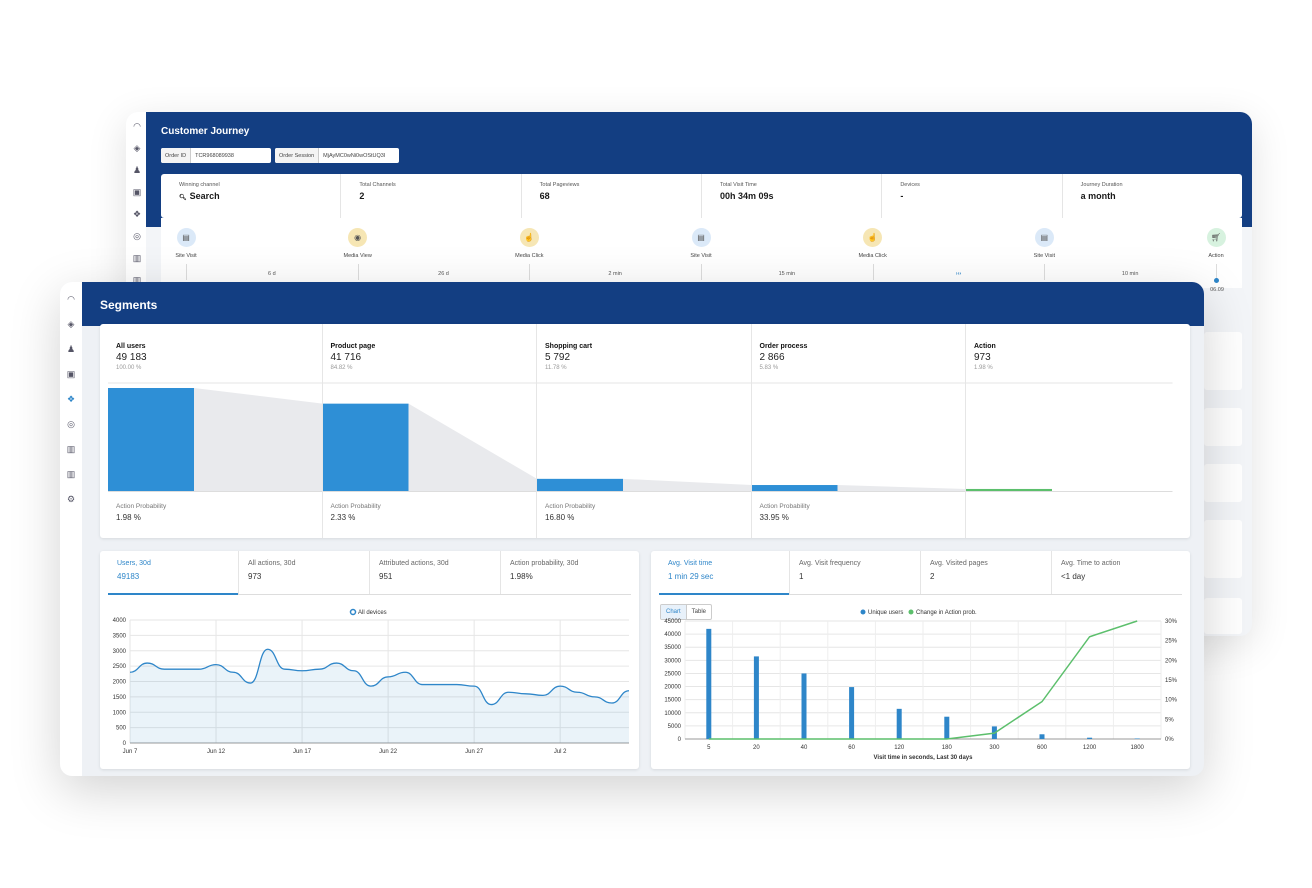 This screenshot has width=1312, height=888. What do you see at coordinates (774, 517) in the screenshot?
I see `action-probability-value: 33.95 %` at bounding box center [774, 517].